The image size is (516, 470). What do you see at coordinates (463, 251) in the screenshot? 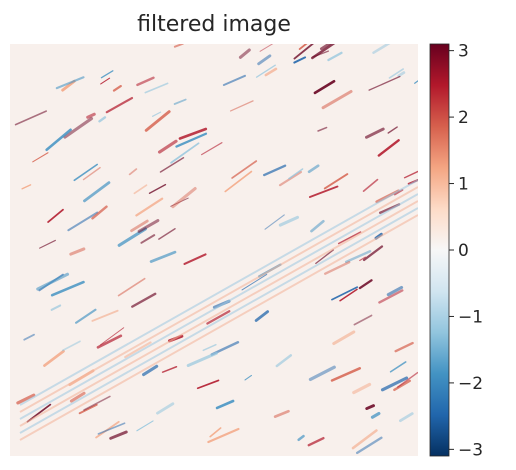
I see `colorbar-tick-label: 0` at bounding box center [463, 251].